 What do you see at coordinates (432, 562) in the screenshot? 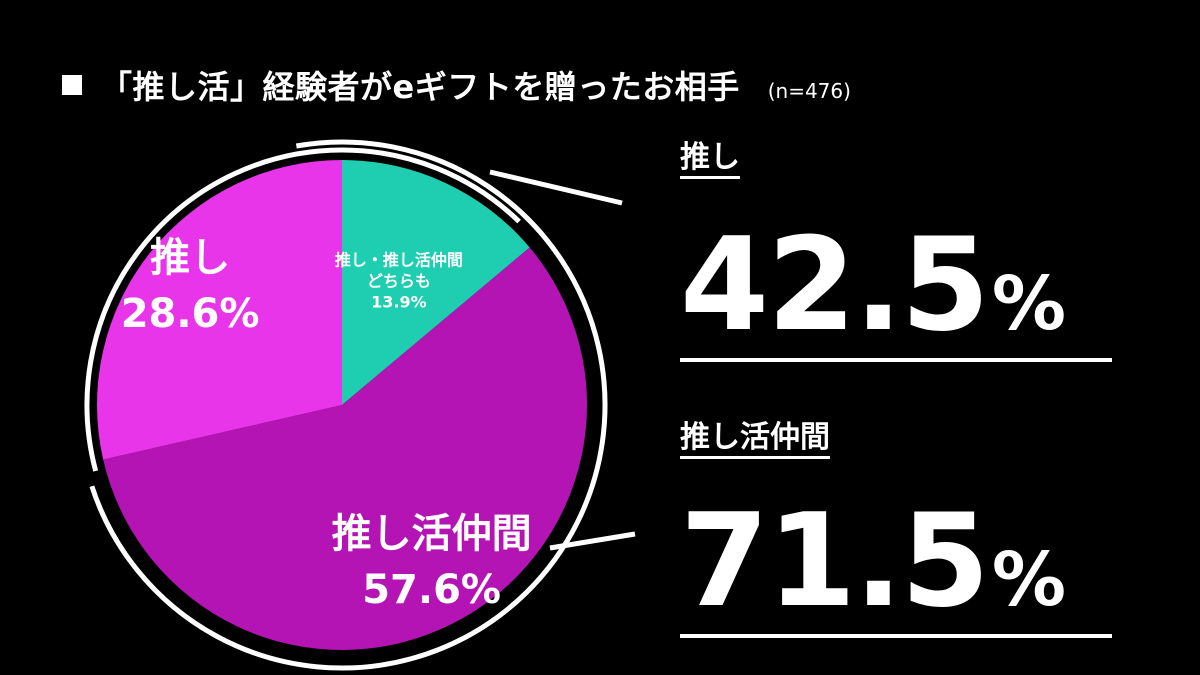
I see `slice-label: 推し活仲間 57.6%` at bounding box center [432, 562].